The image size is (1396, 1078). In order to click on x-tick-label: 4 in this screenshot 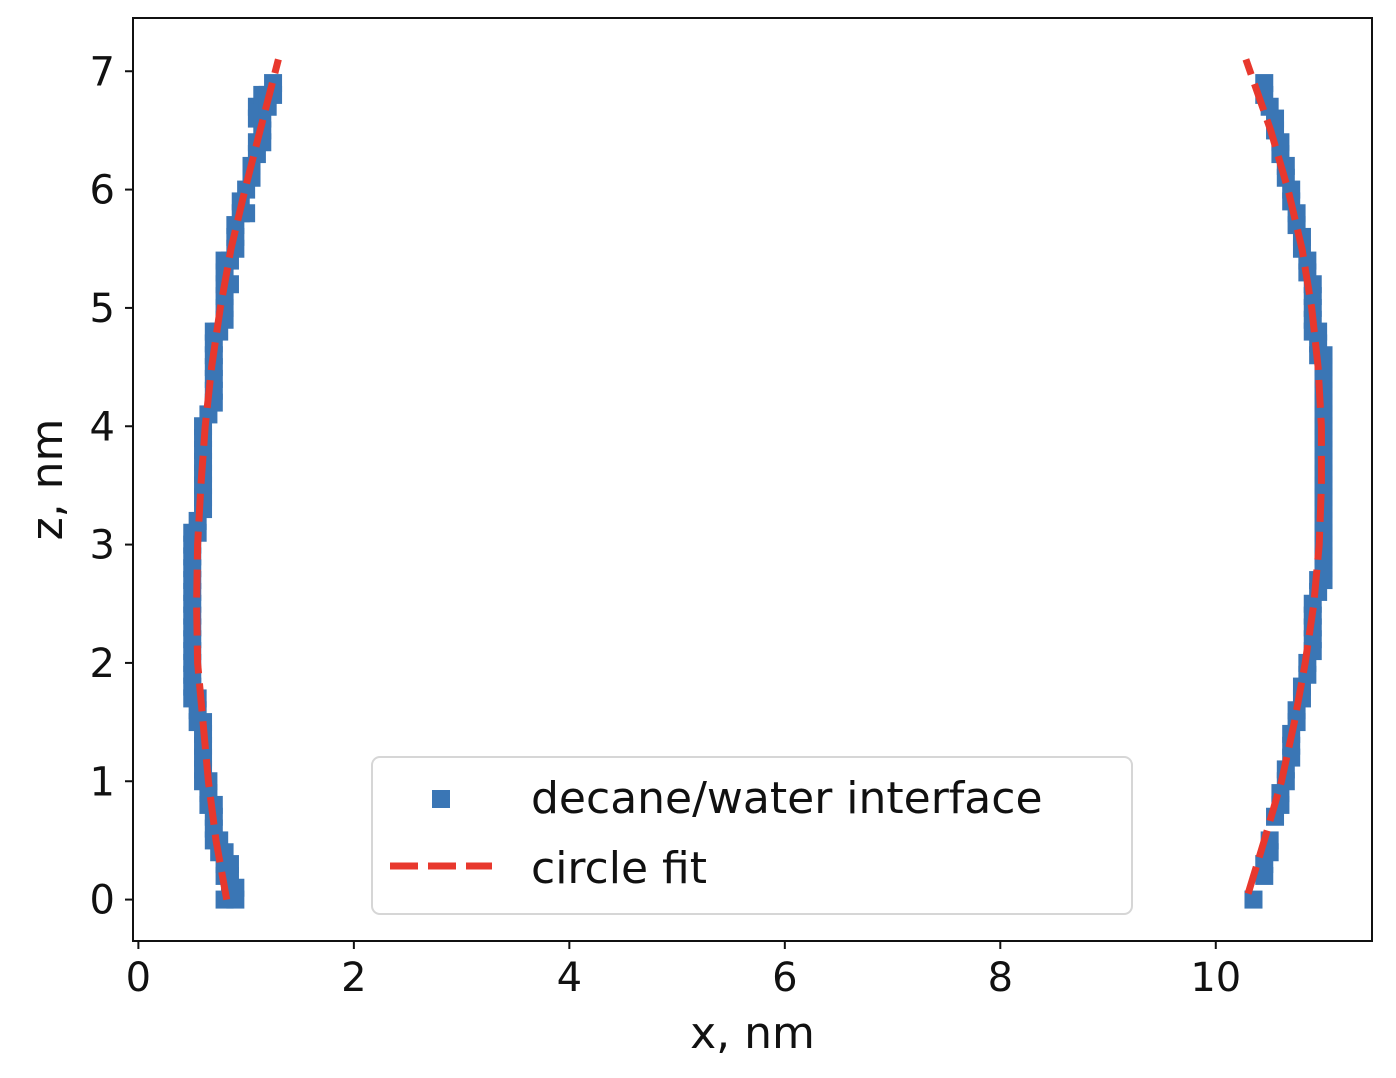, I will do `click(569, 978)`.